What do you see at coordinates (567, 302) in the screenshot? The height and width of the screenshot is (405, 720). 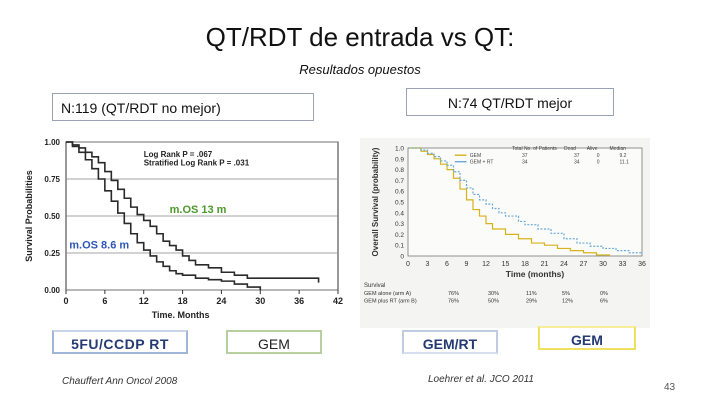 I see `survival-table-cell: 12%` at bounding box center [567, 302].